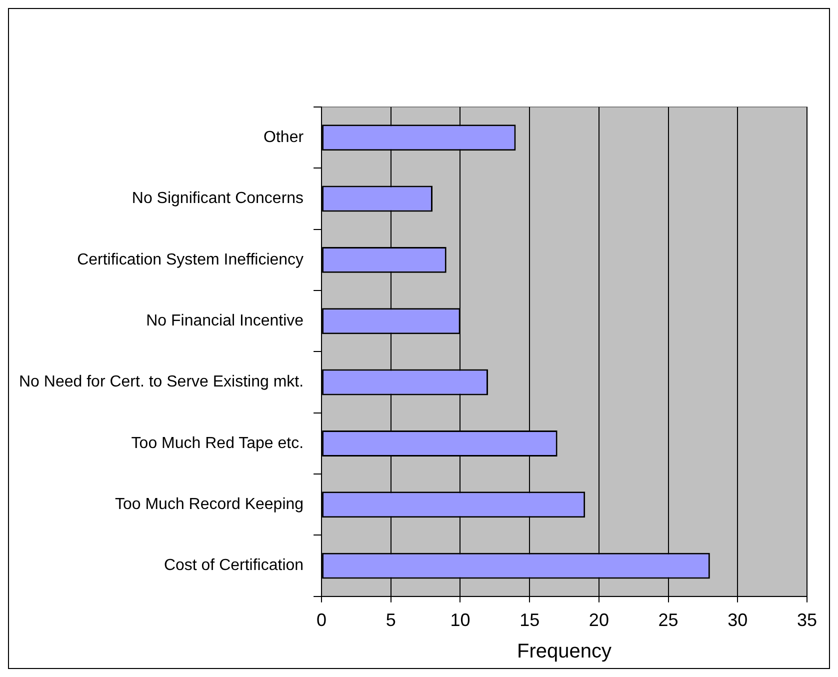 Image resolution: width=838 pixels, height=677 pixels. What do you see at coordinates (190, 259) in the screenshot?
I see `y-tick-label: Certification System Inefficiency` at bounding box center [190, 259].